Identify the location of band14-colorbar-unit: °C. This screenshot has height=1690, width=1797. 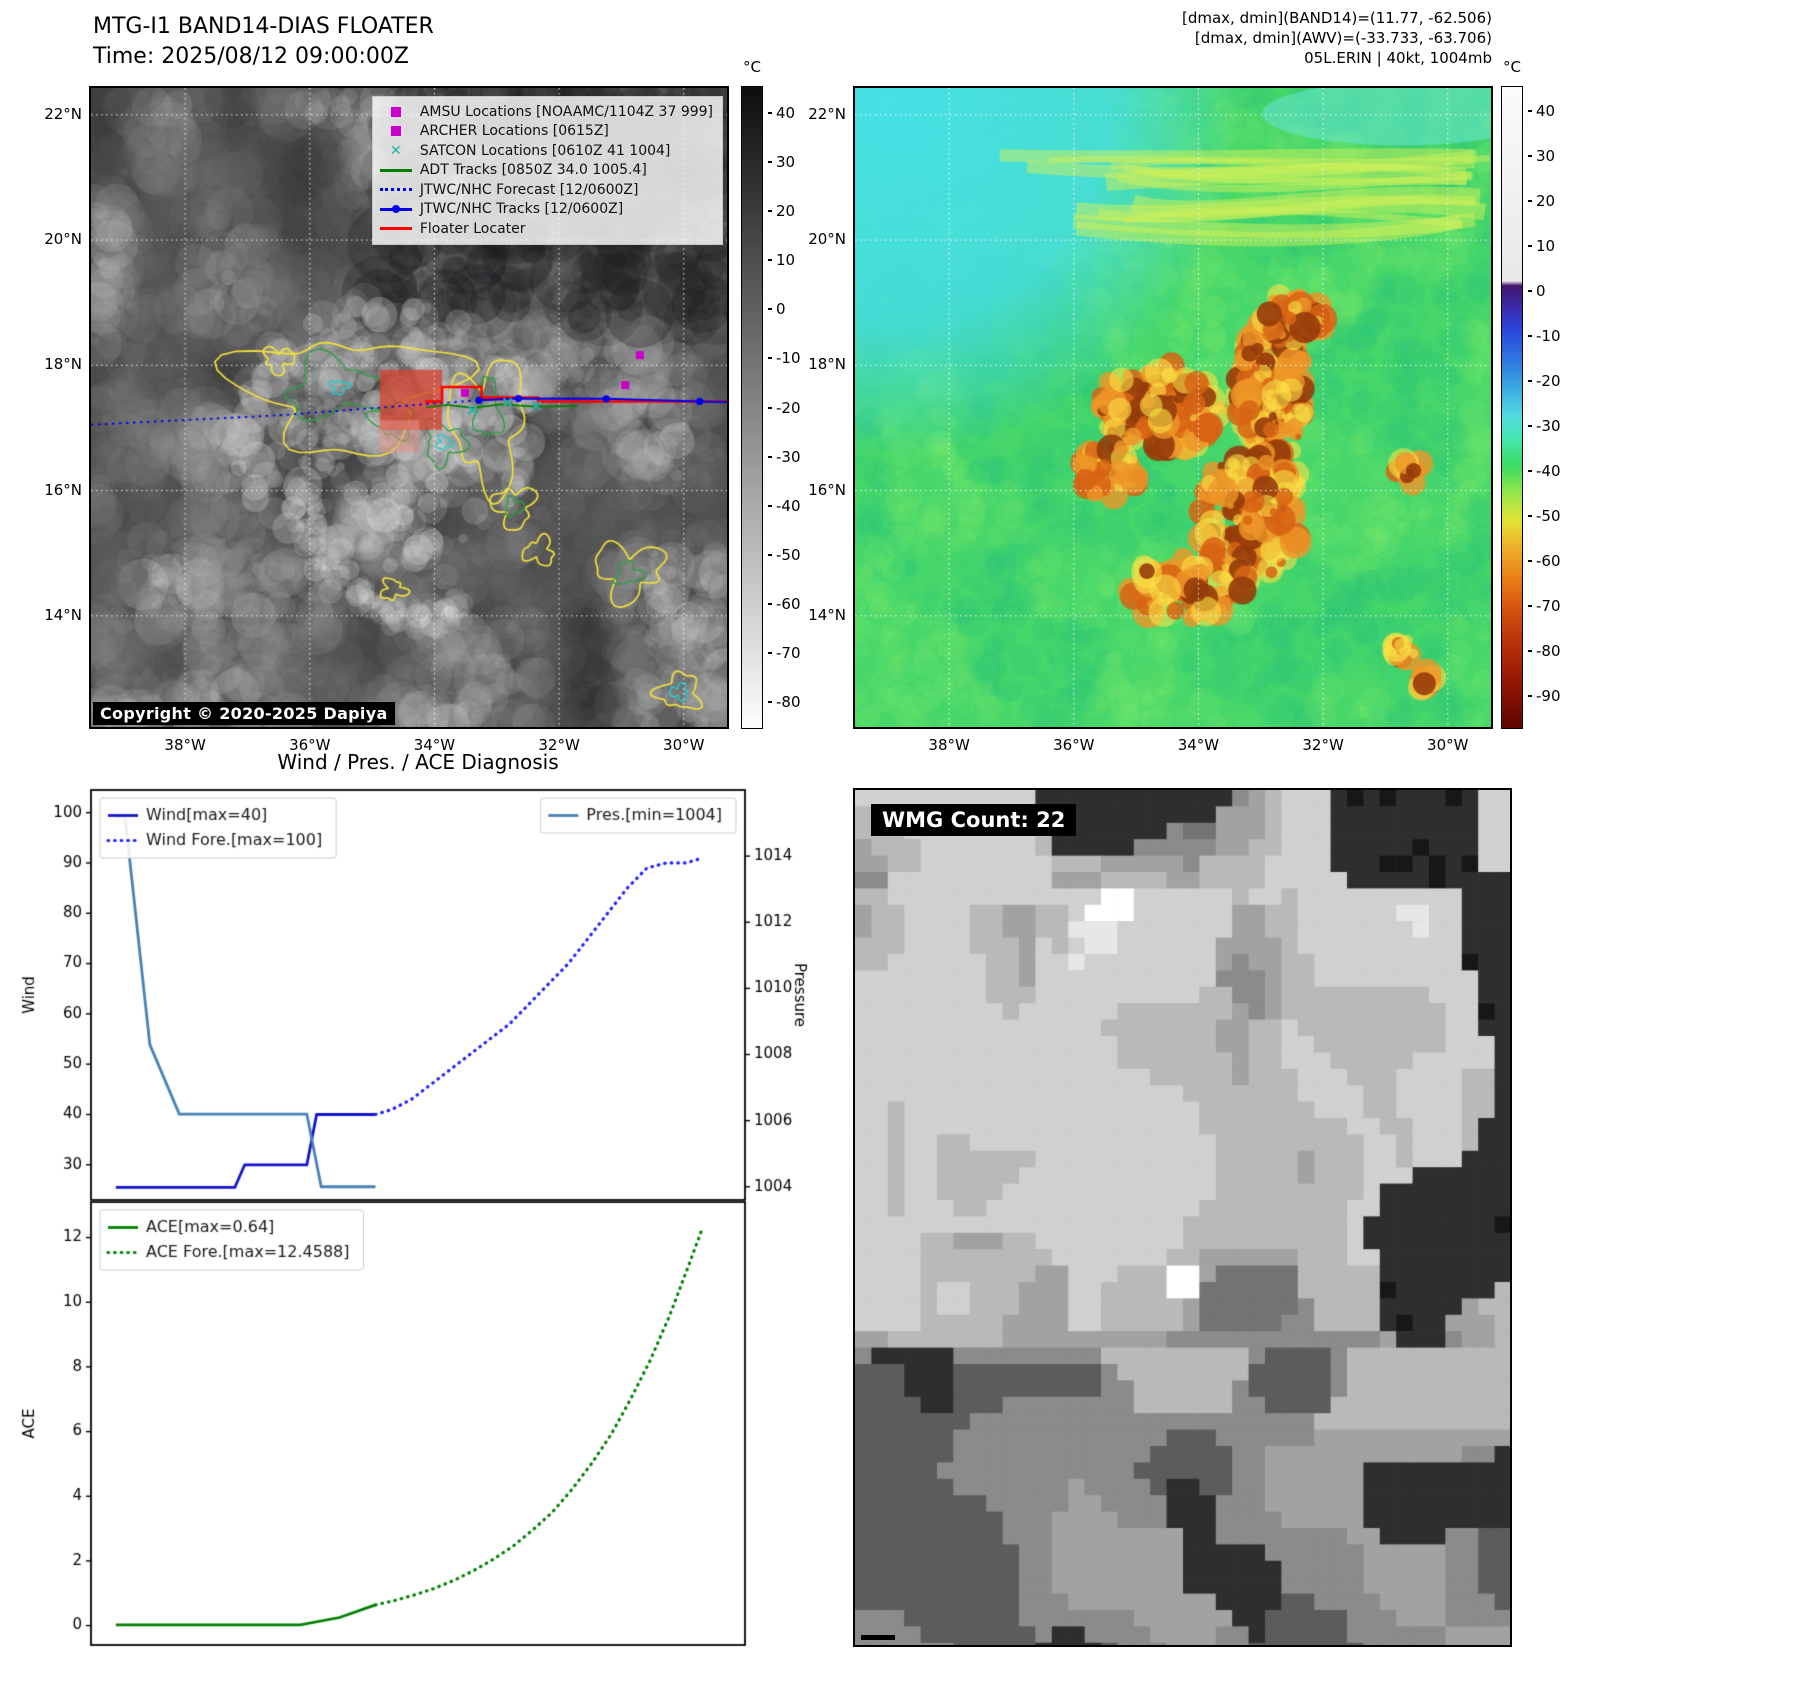
(752, 67).